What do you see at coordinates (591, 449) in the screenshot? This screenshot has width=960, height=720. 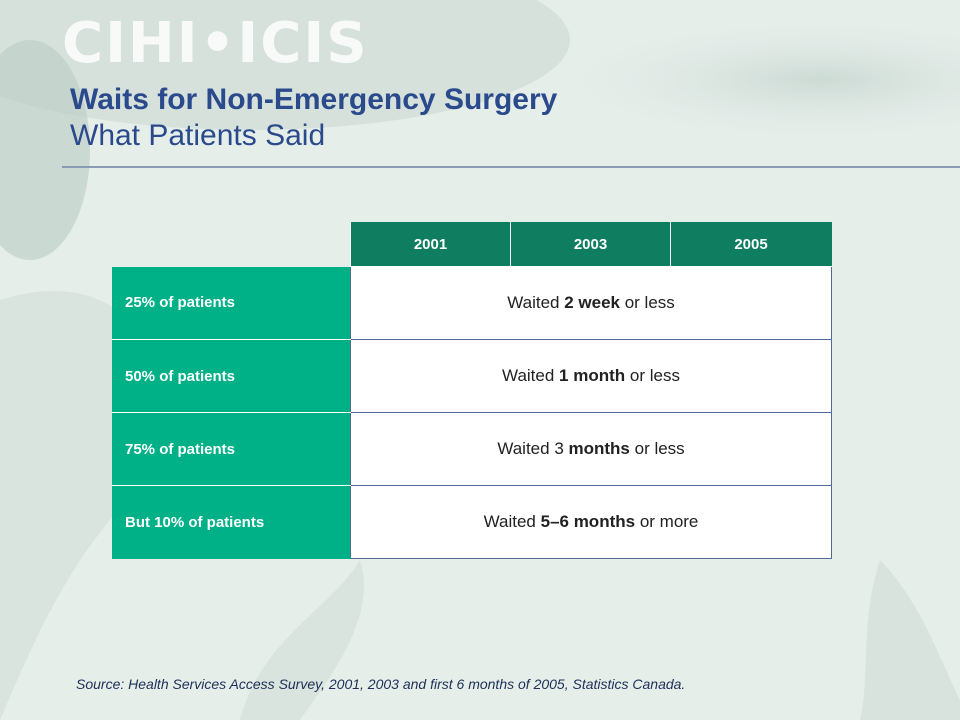 I see `wait-cell: Waited 3 months or less` at bounding box center [591, 449].